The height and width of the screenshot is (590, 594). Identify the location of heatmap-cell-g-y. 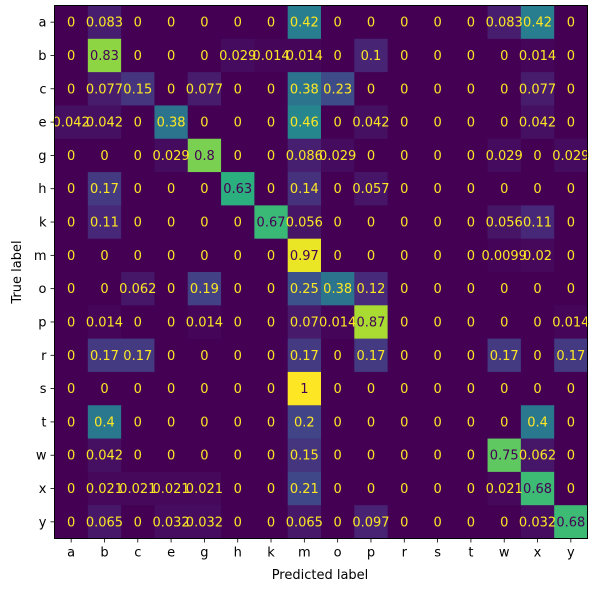
(571, 155).